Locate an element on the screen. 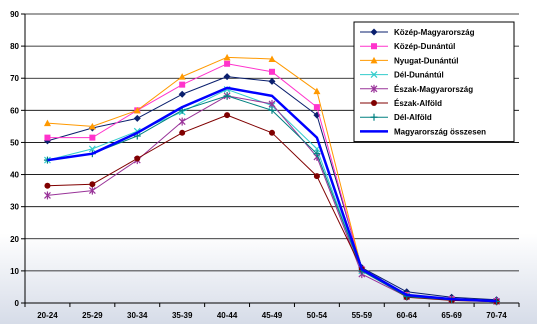  y-tick-label: 70 is located at coordinates (14, 78).